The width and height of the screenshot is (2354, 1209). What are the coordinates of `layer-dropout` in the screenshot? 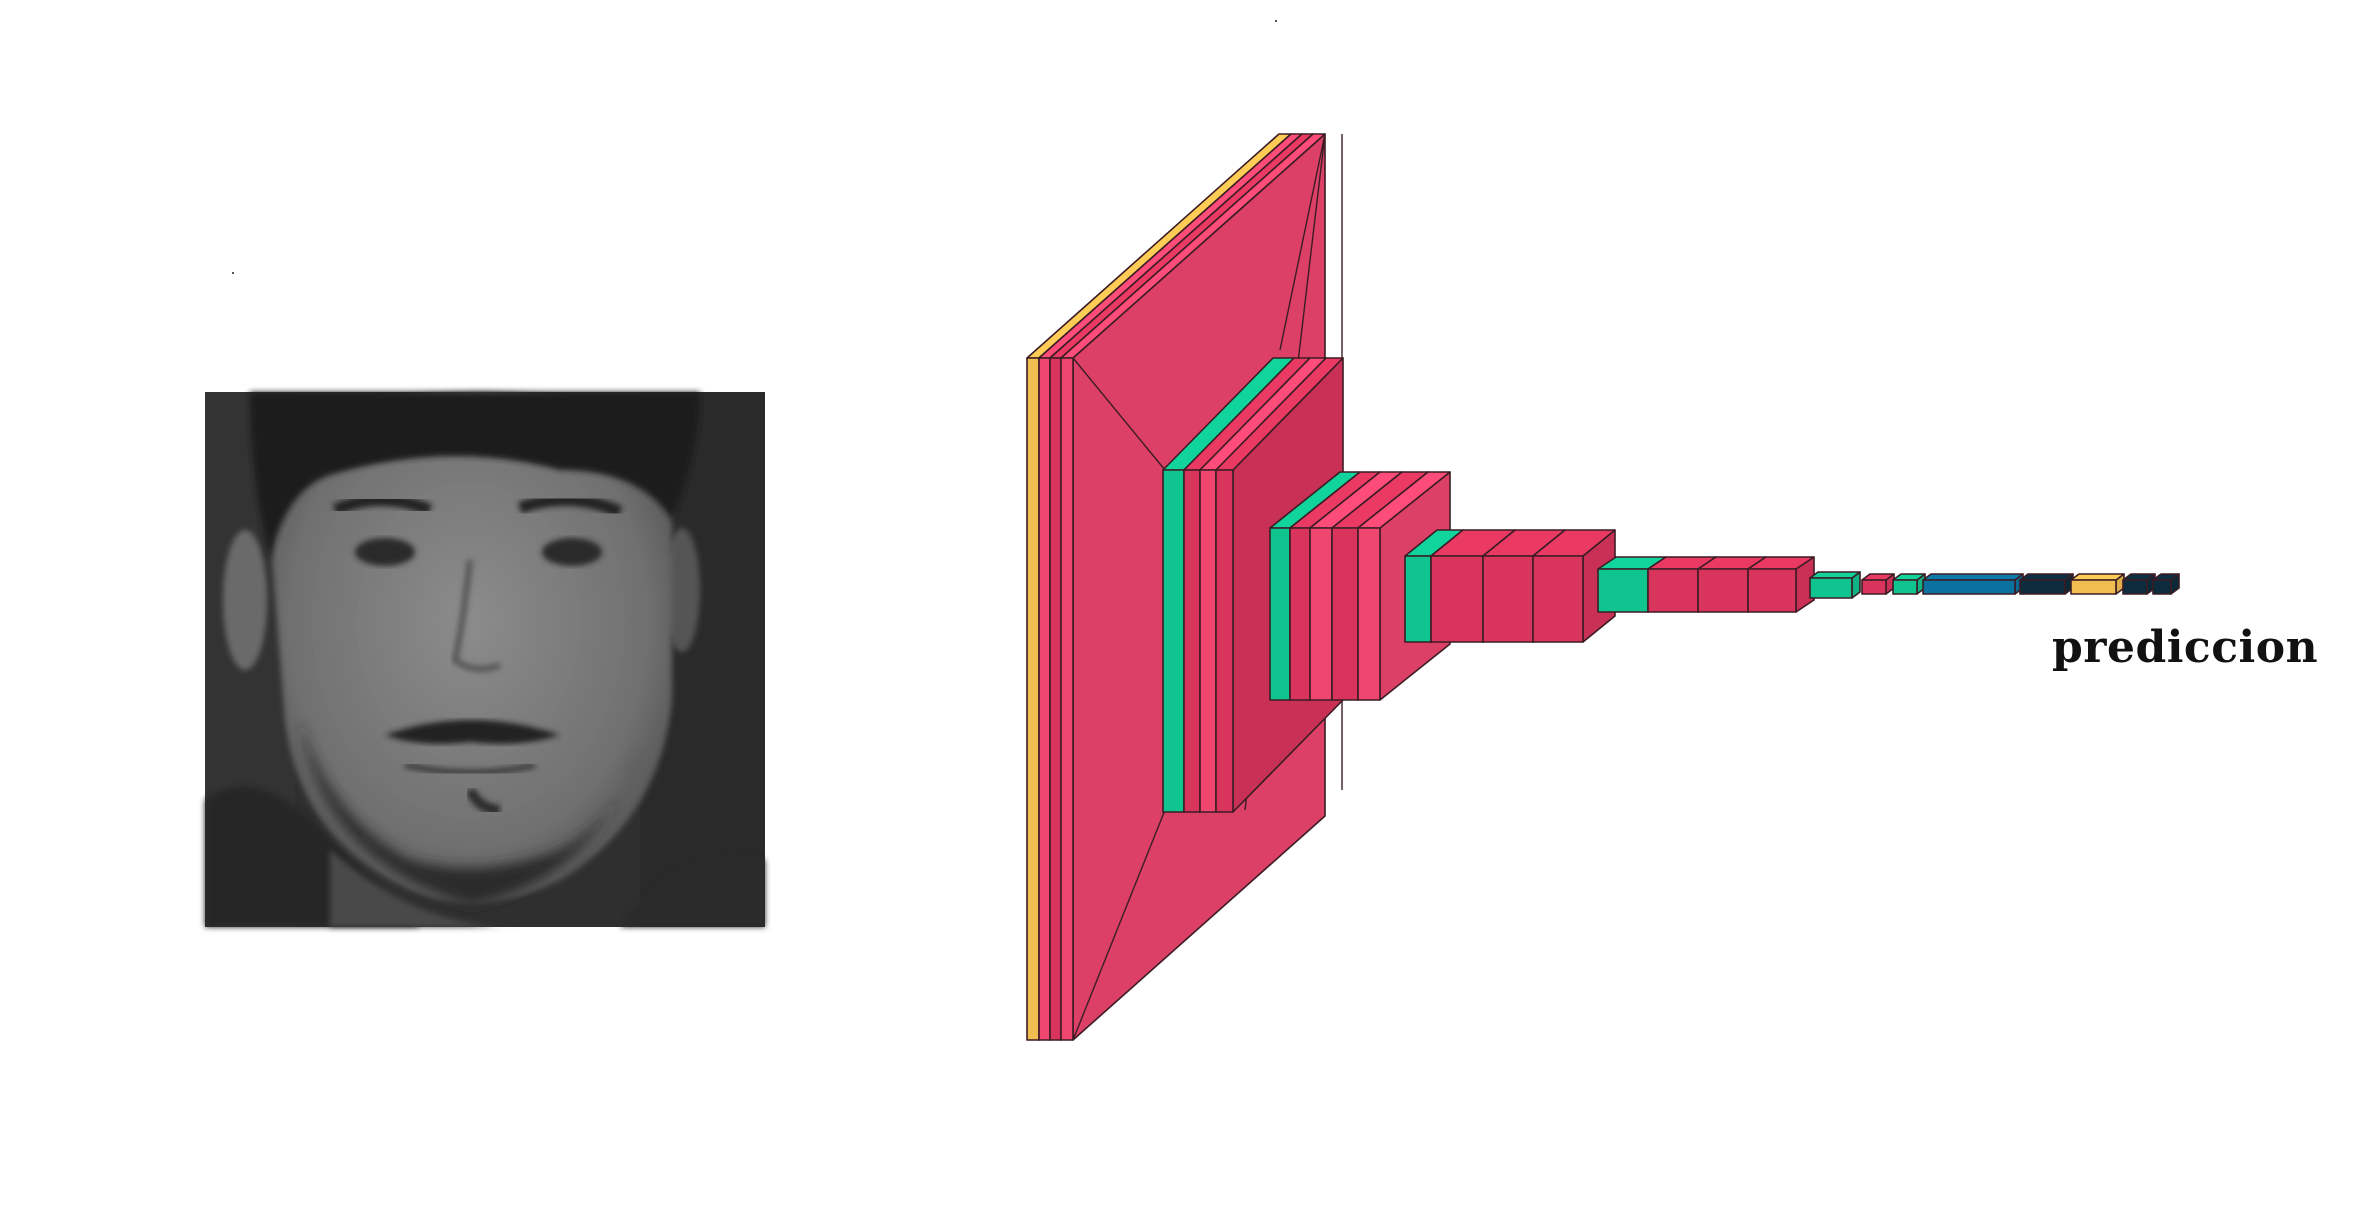 It's located at (2097, 584).